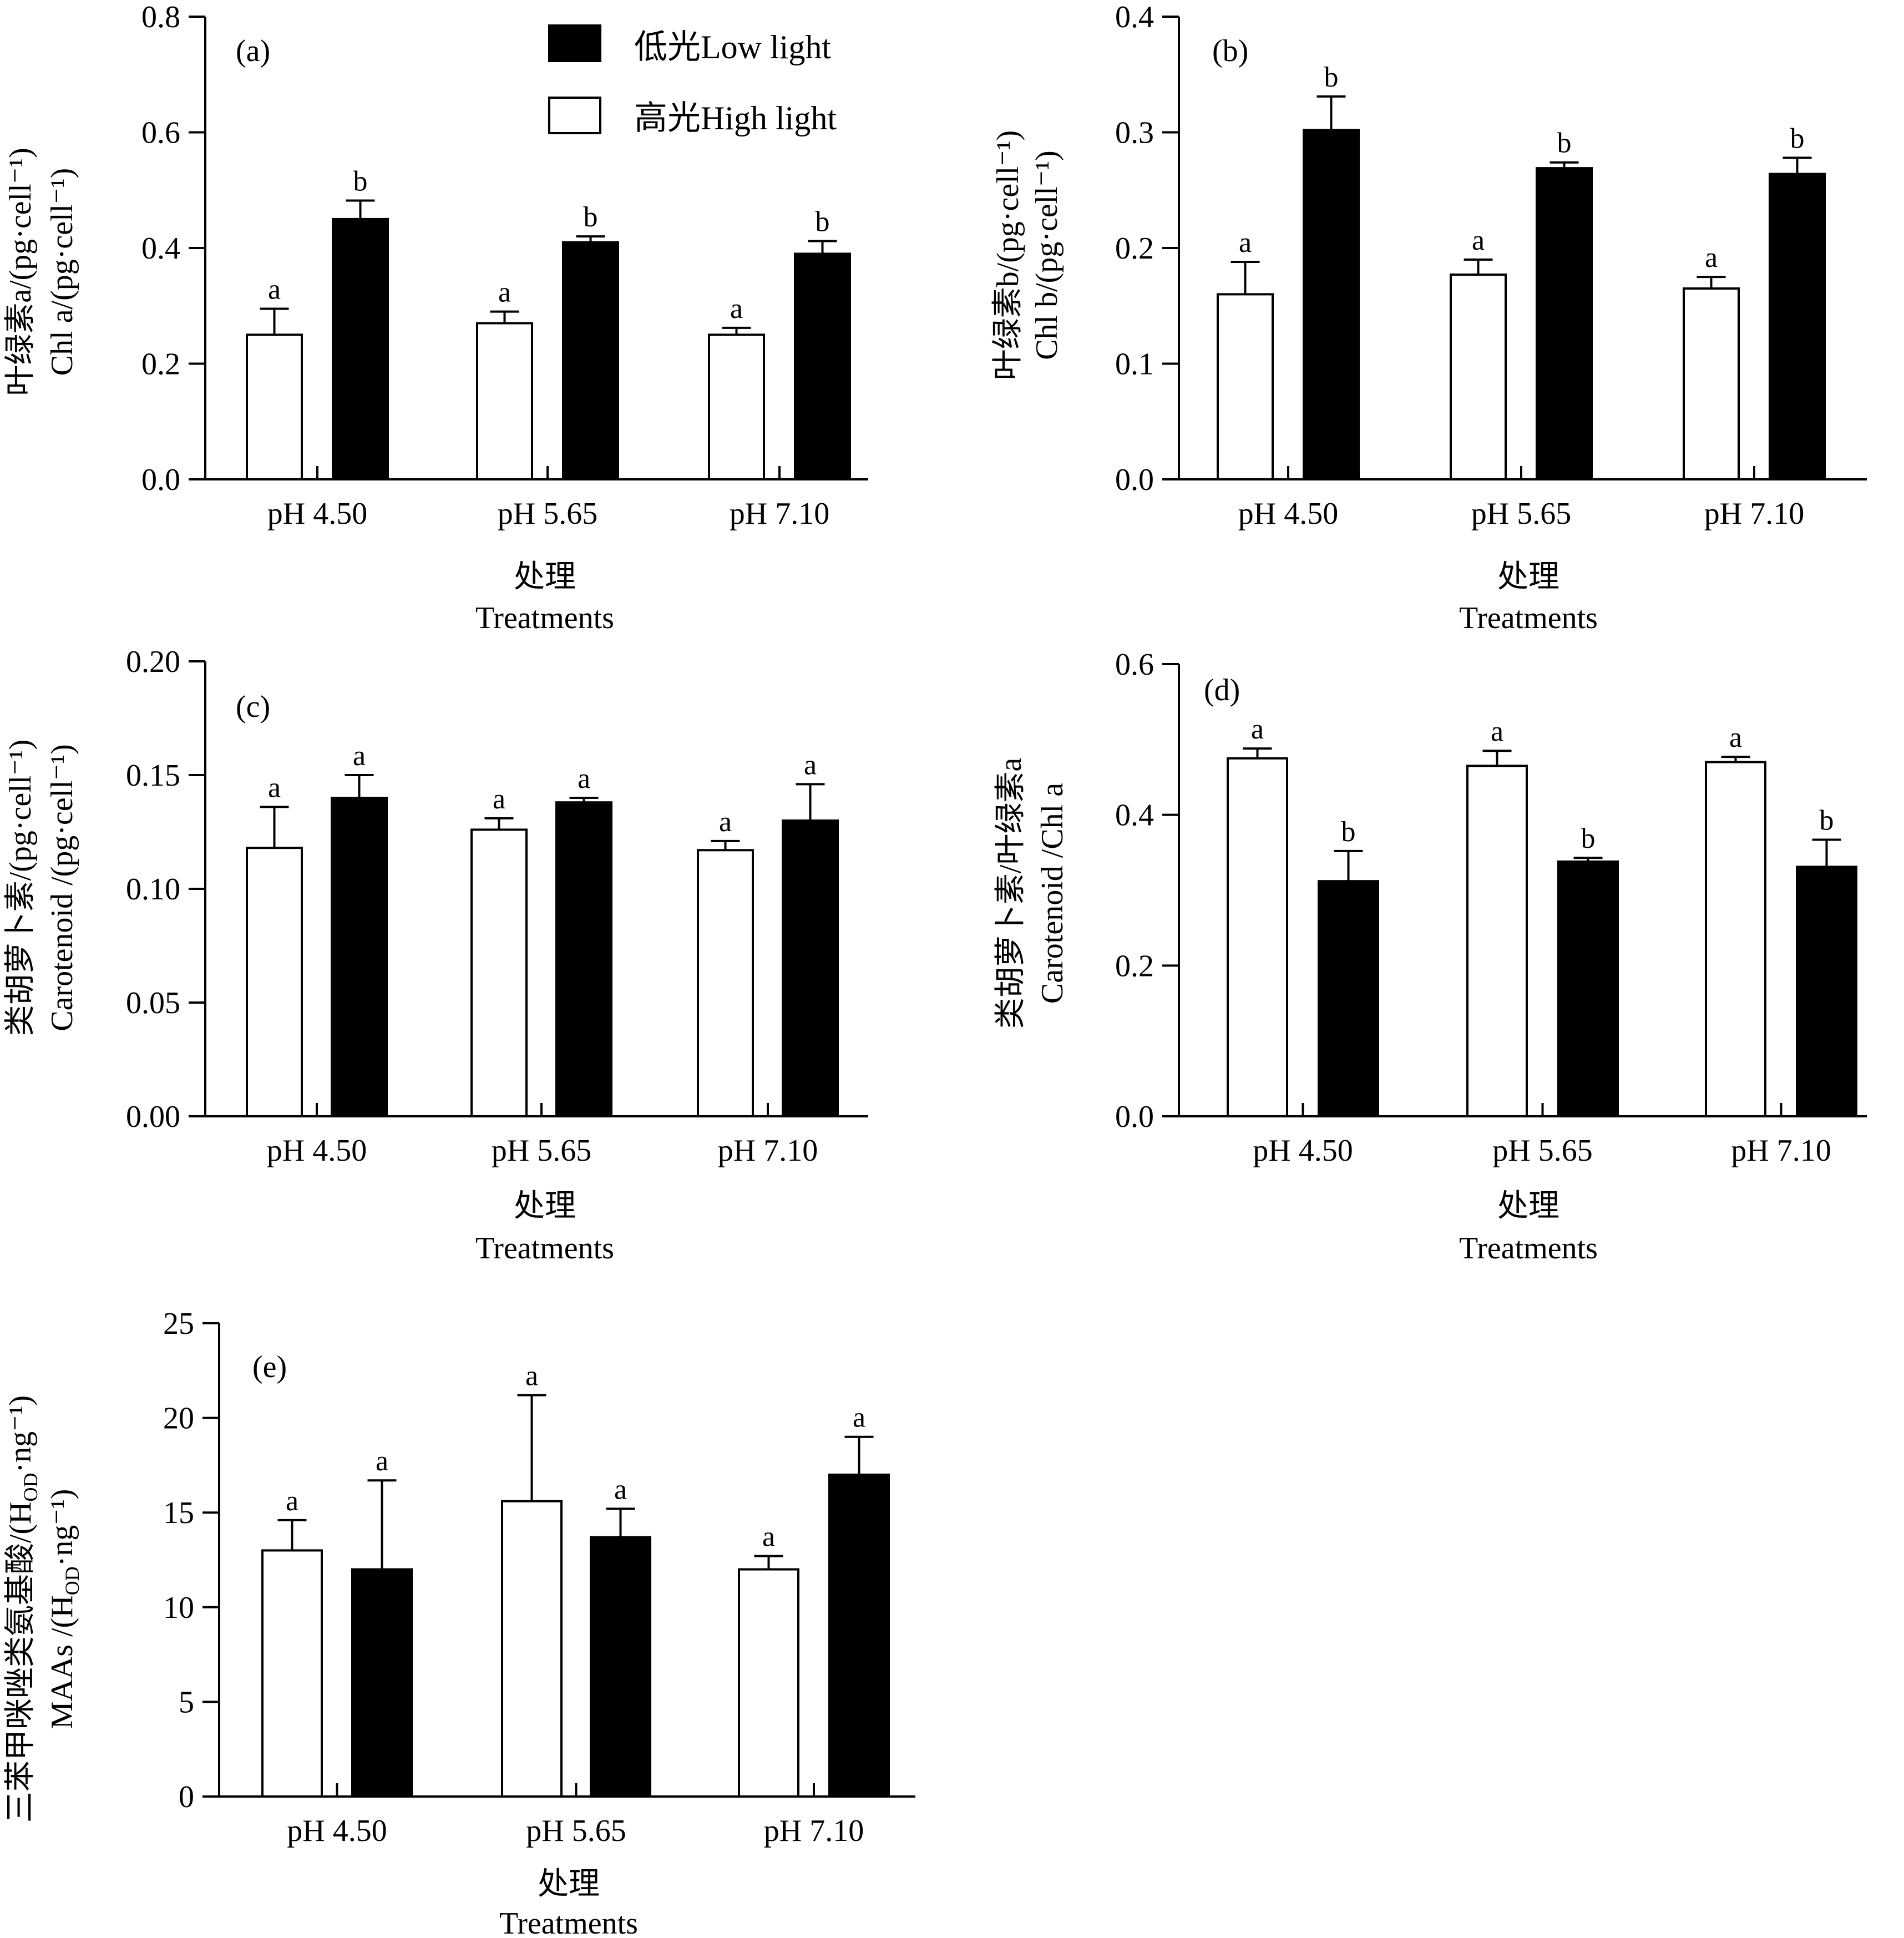 The image size is (1904, 1938). I want to click on panel-e-ytick-label: 0, so click(186, 1797).